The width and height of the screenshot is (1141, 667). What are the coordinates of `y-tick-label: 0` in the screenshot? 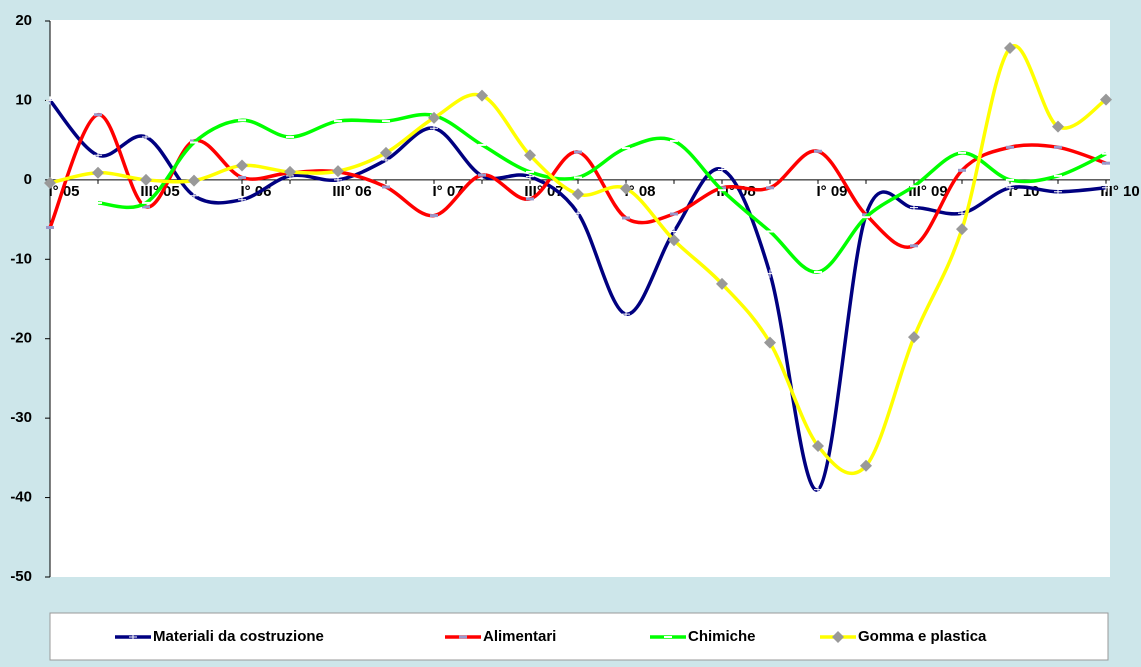 It's located at (28, 179).